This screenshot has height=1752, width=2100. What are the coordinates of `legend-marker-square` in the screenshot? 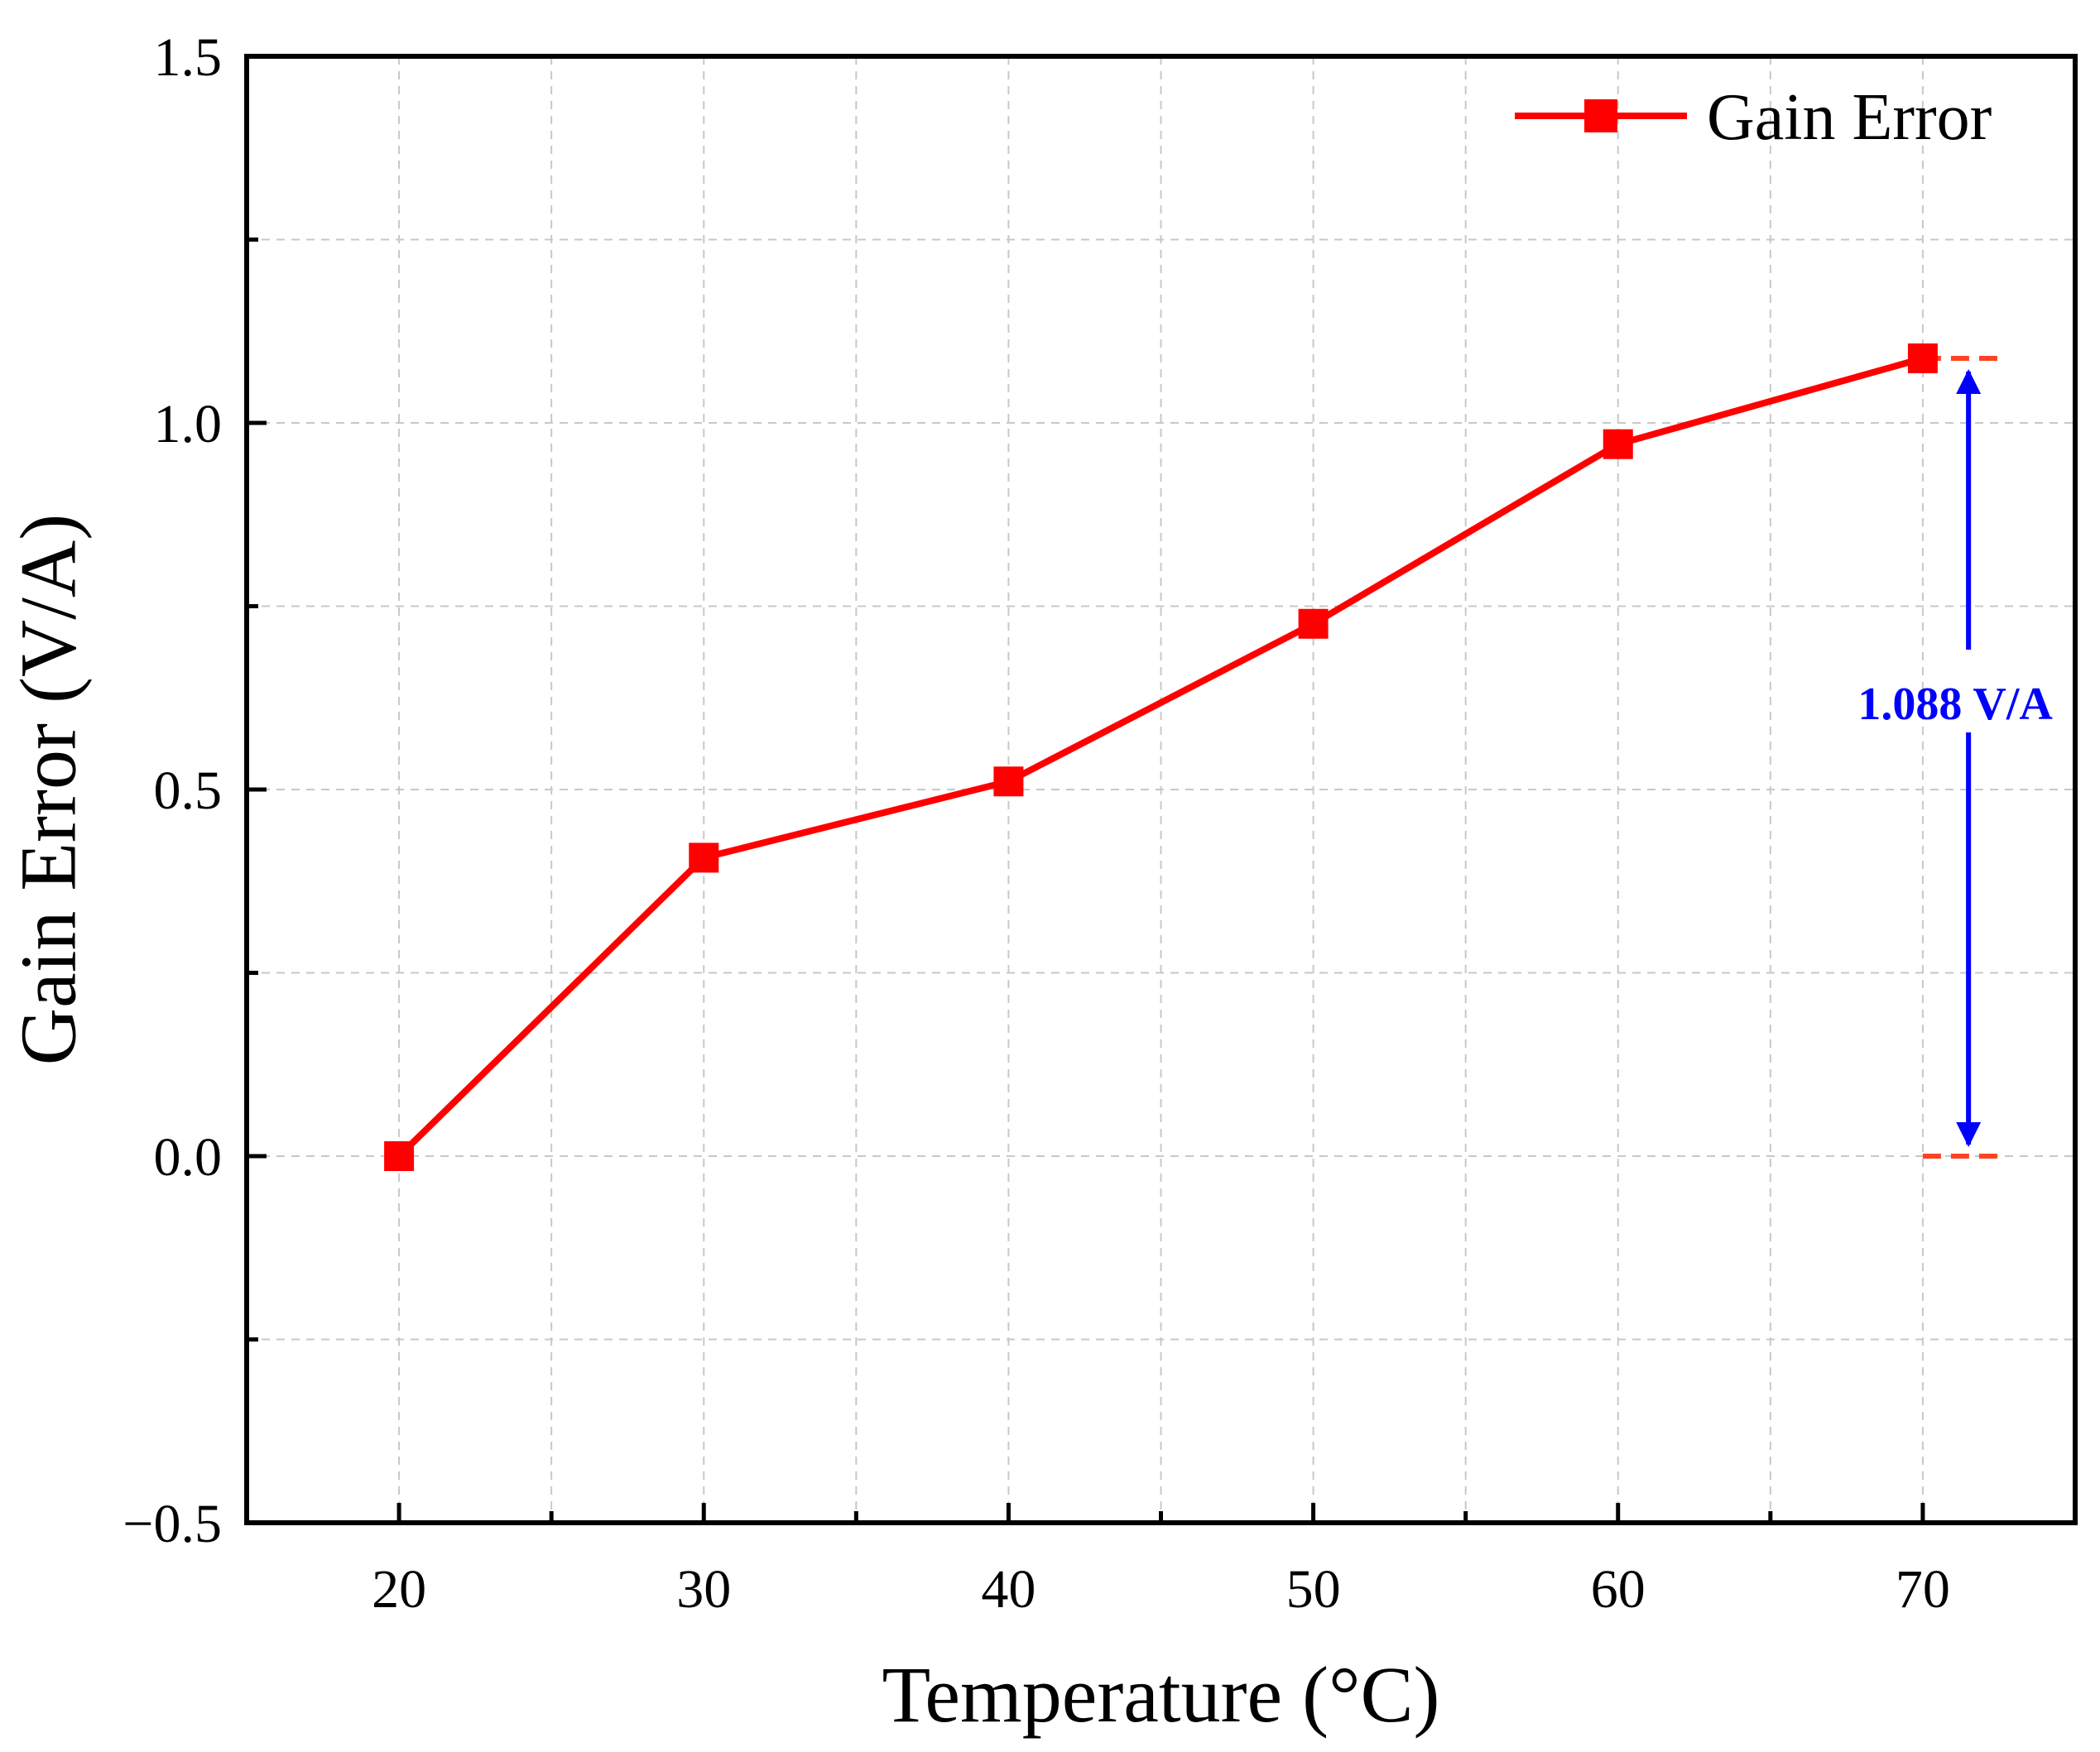 It's located at (1600, 115).